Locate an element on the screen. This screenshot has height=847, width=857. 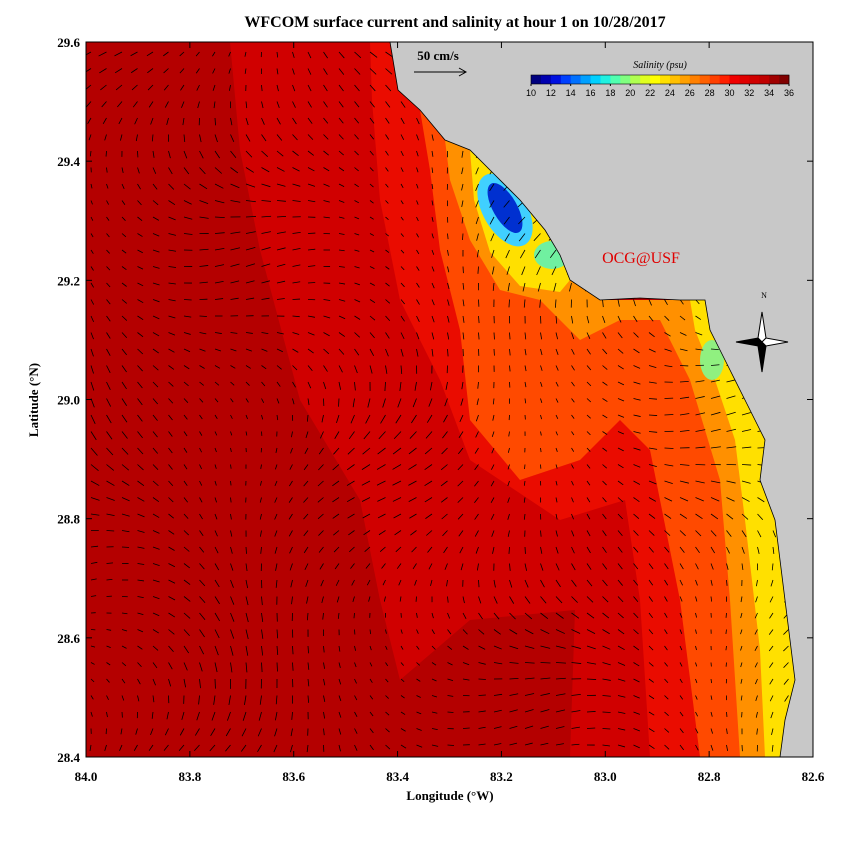
colorbar-tick-label: 14 is located at coordinates (571, 93).